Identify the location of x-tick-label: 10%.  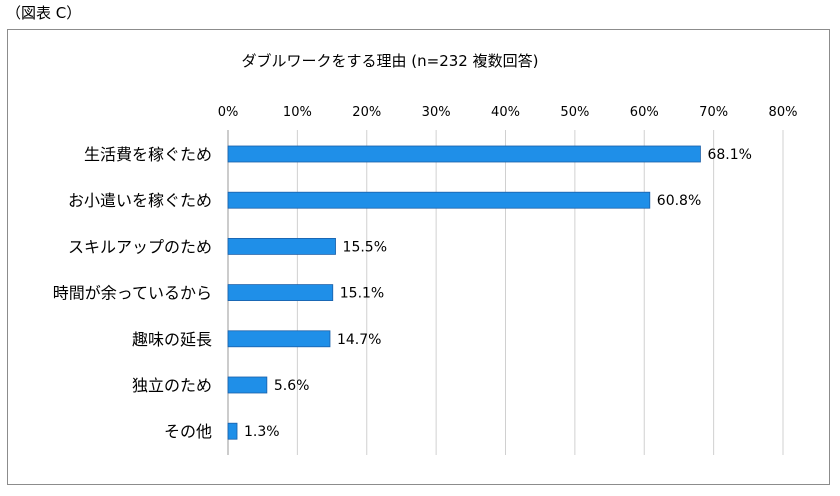
(297, 112).